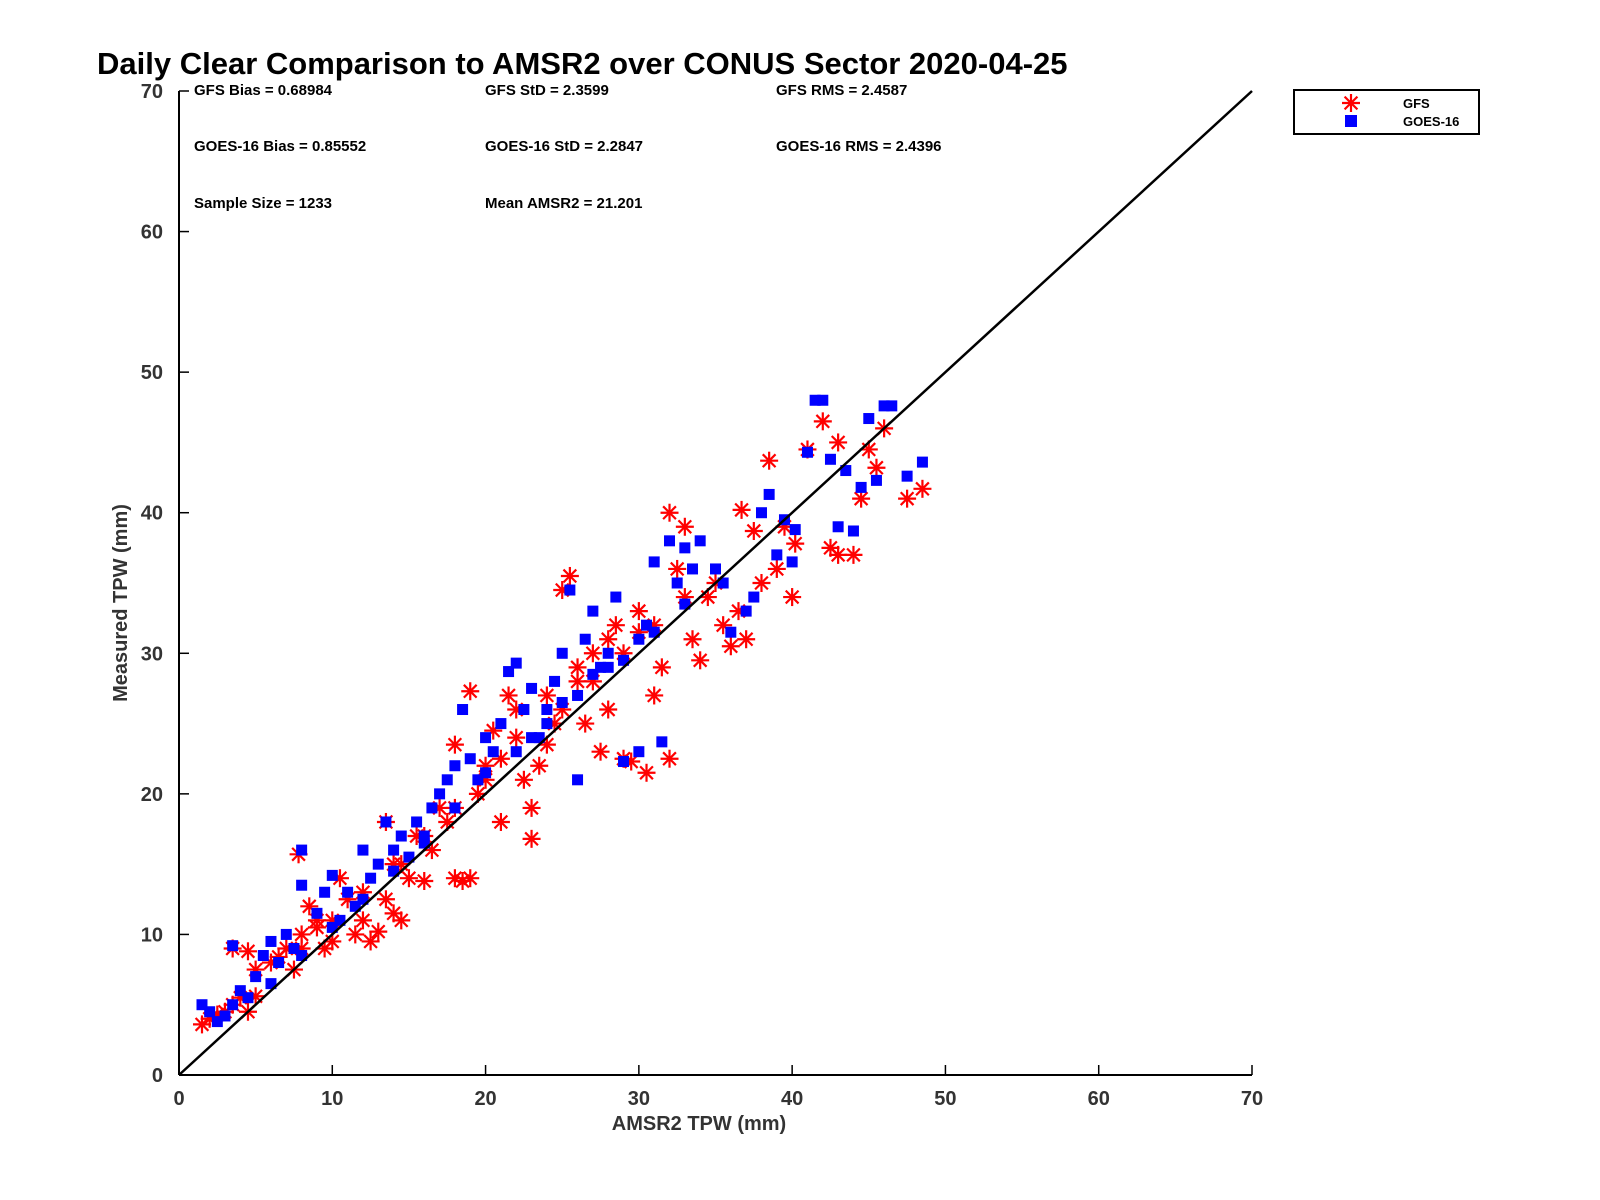 This screenshot has height=1200, width=1600. I want to click on x-tick-label: 0, so click(178, 1099).